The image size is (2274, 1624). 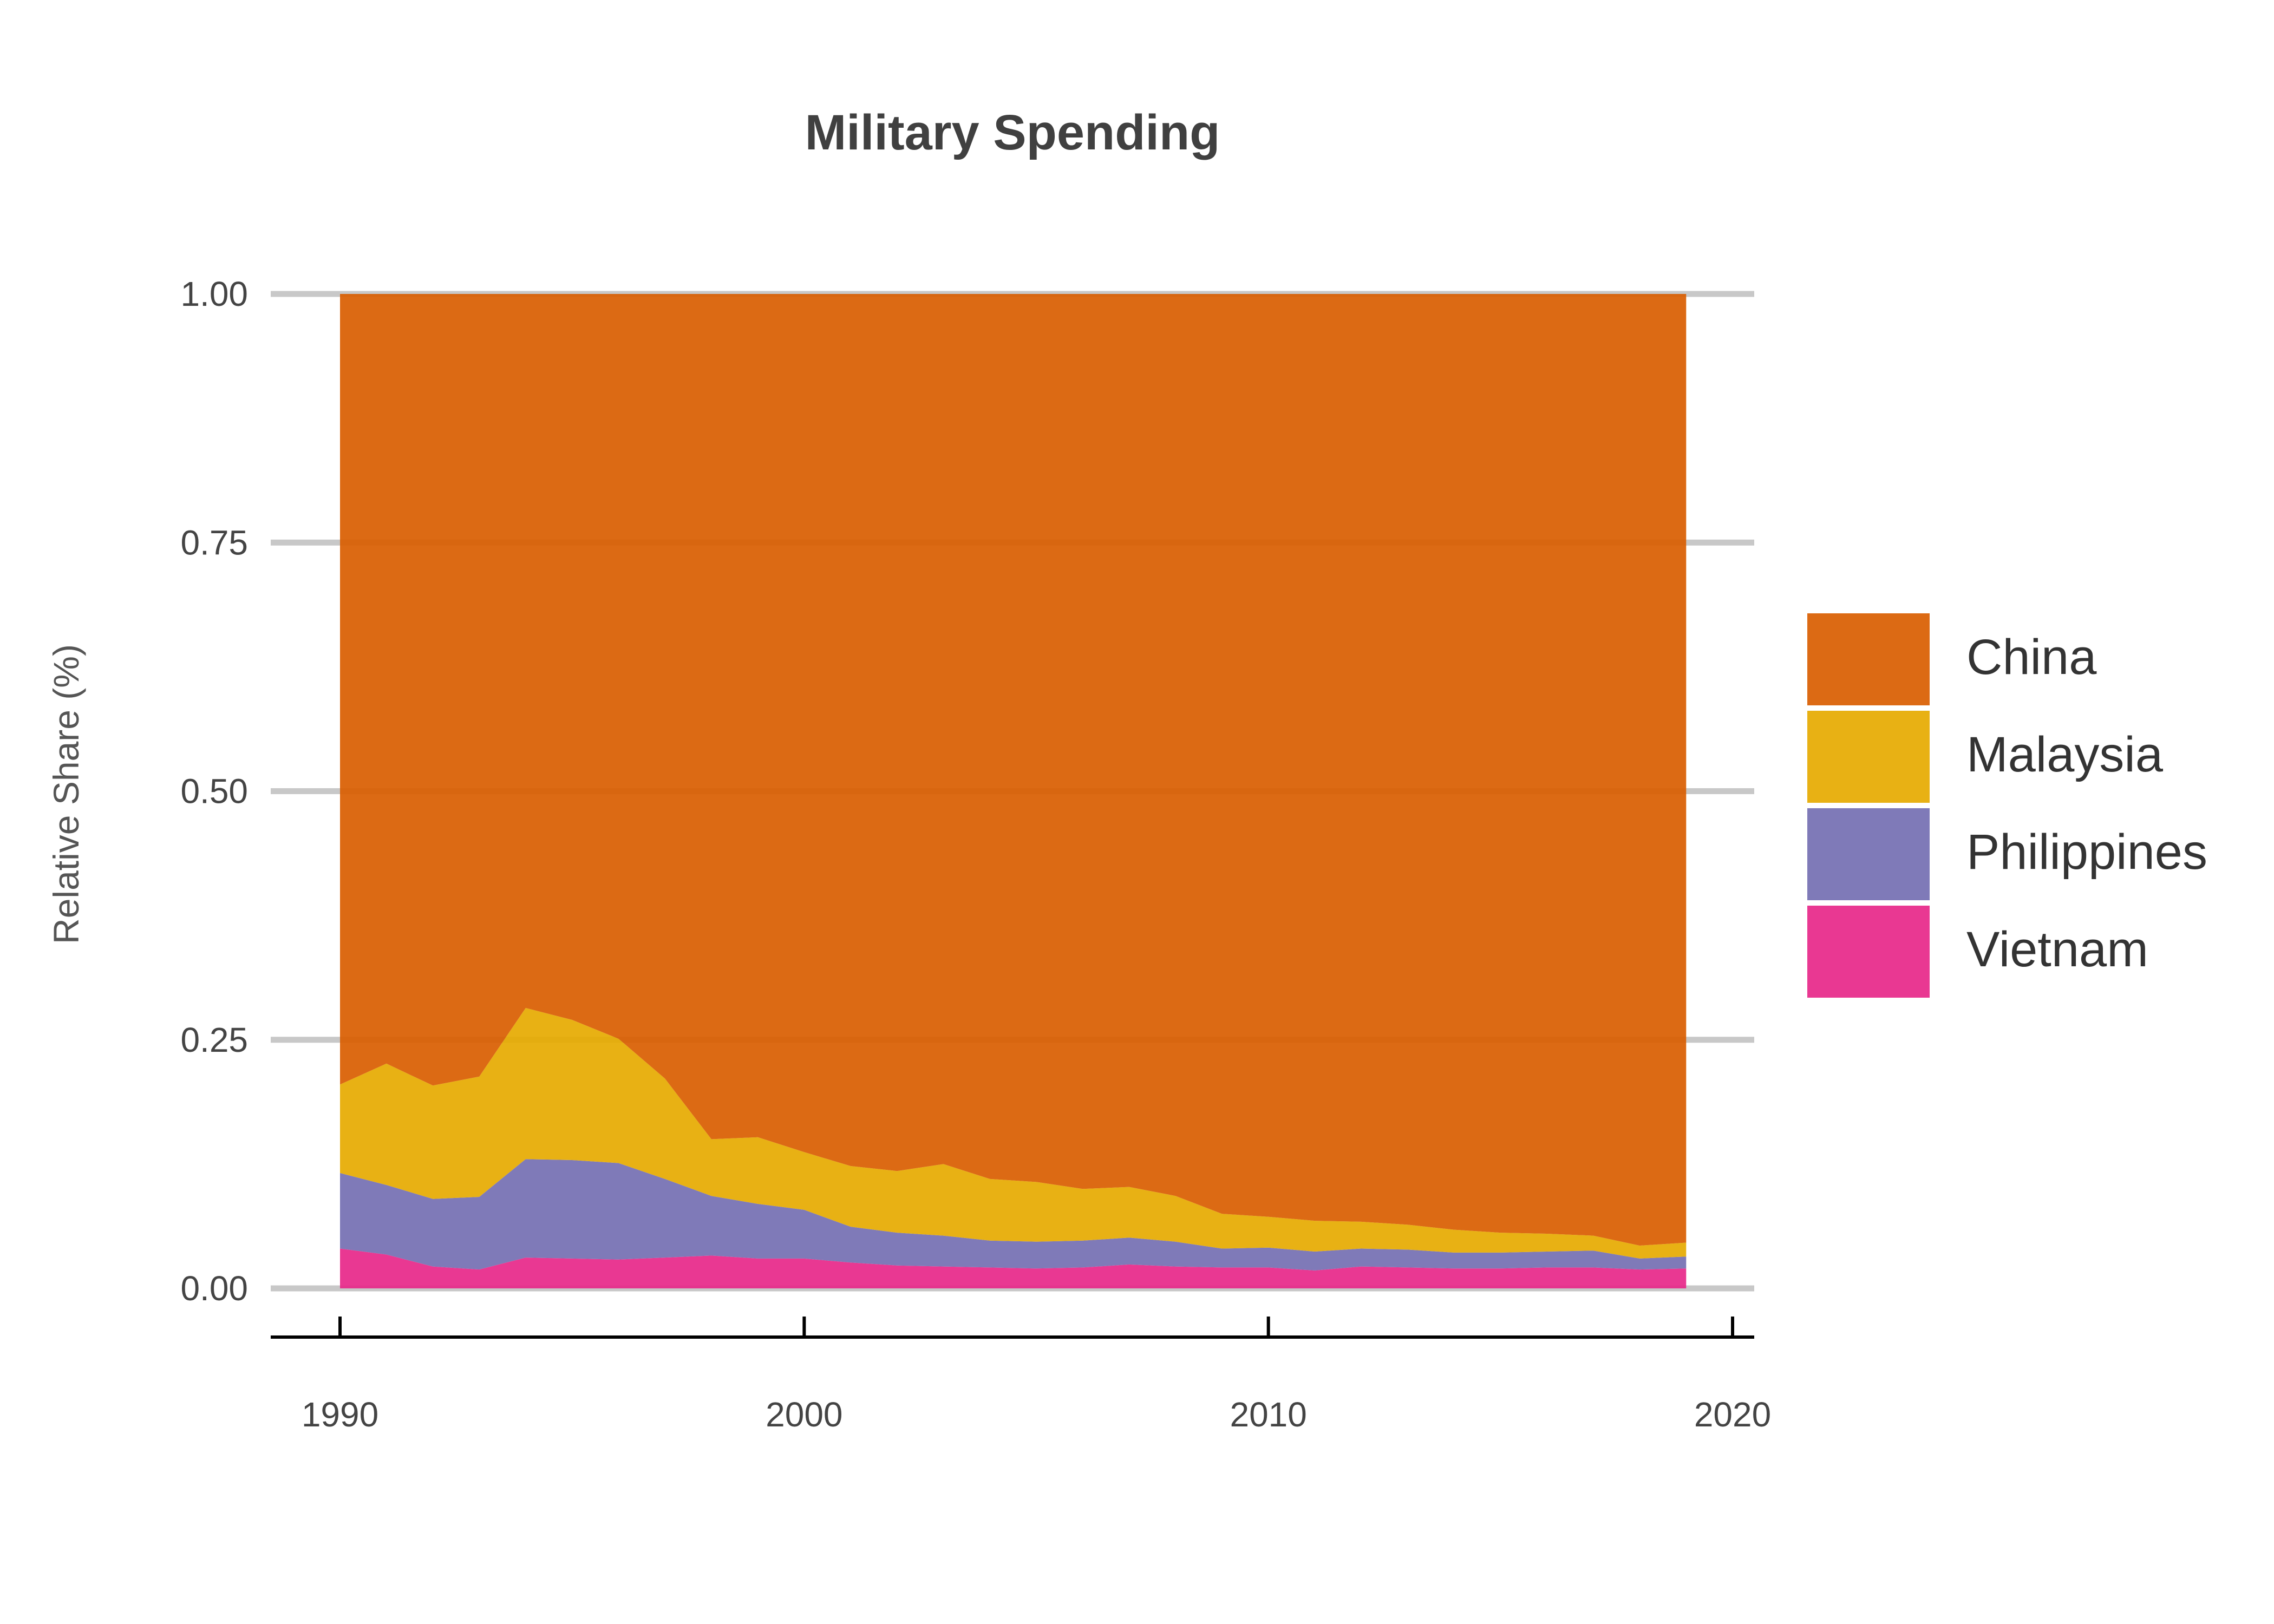 I want to click on legend-label-vietnam: Vietnam, so click(x=2057, y=949).